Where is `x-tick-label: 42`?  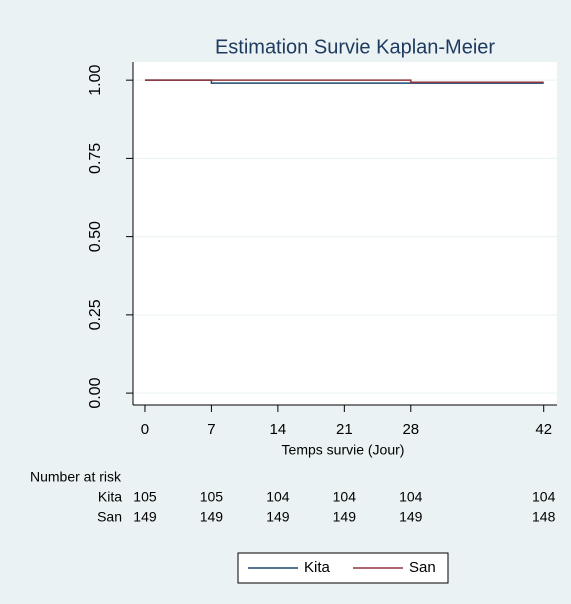 x-tick-label: 42 is located at coordinates (543, 429).